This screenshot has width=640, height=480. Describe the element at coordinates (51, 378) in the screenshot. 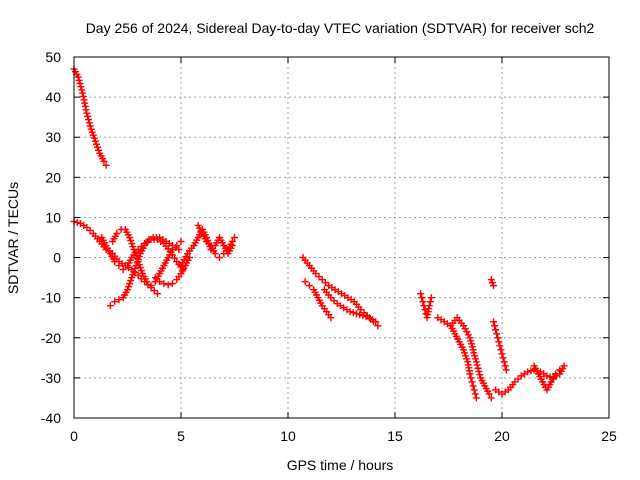

I see `y-tick-label: -30` at that location.